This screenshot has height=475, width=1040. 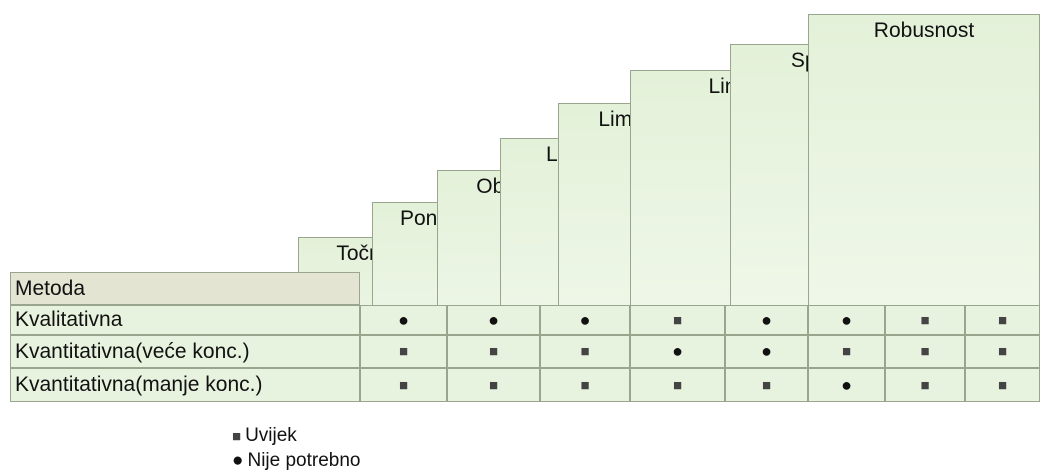 I want to click on legend-label: Nije potrebno, so click(x=304, y=460).